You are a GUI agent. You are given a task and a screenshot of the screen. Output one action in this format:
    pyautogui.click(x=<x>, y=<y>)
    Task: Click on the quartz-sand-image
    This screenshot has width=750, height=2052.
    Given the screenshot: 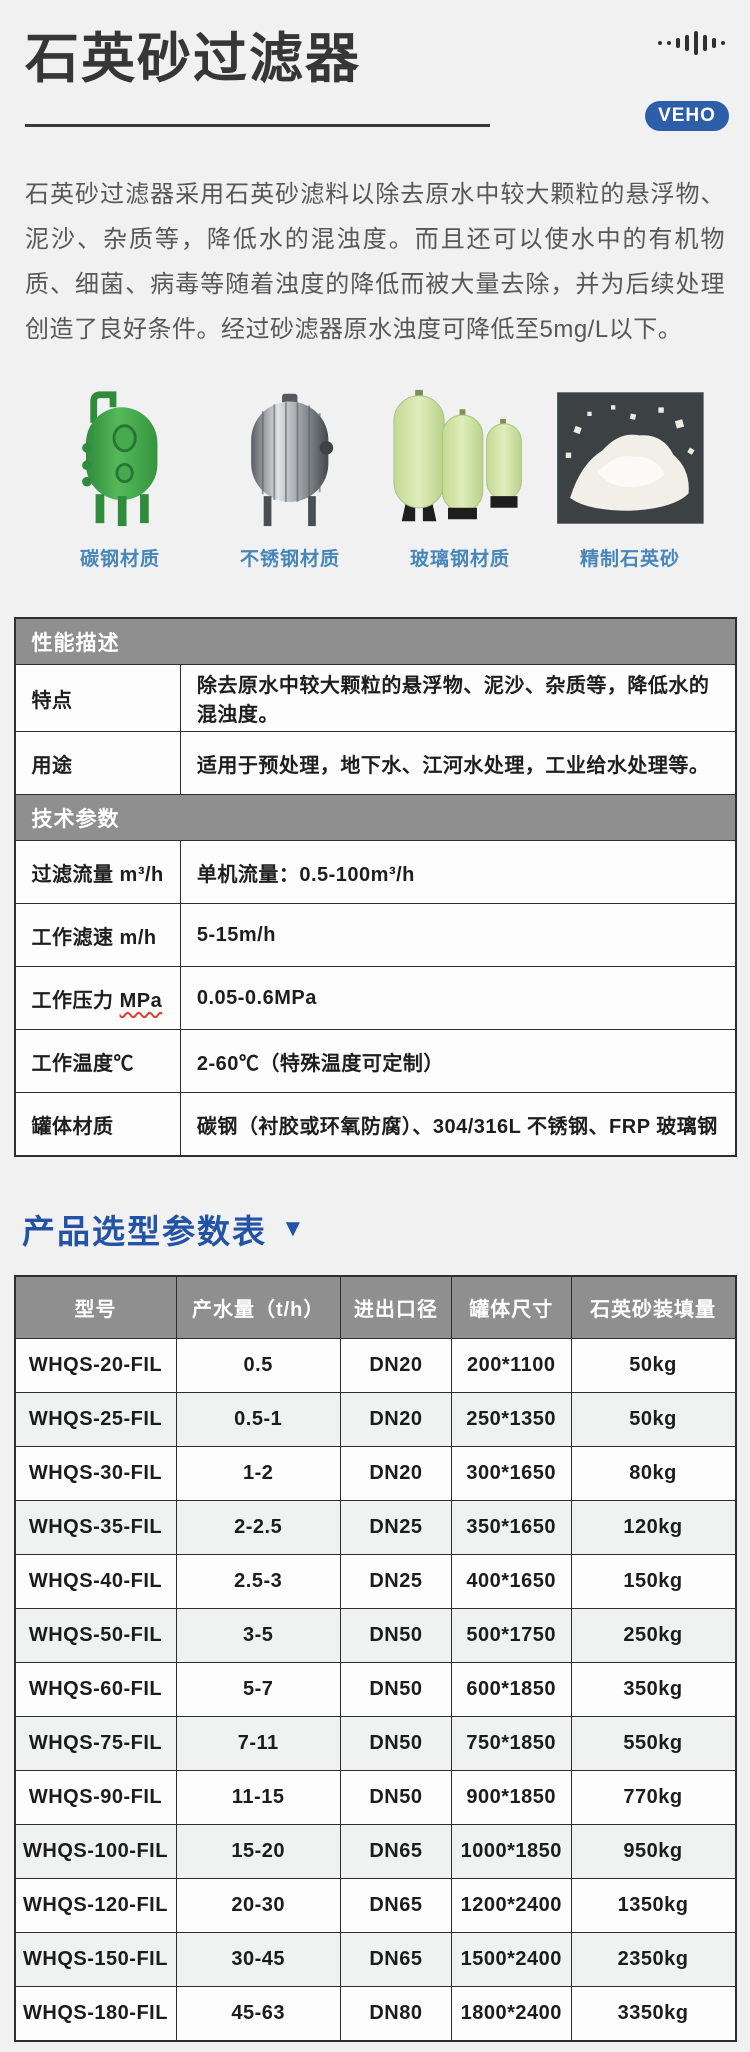 What is the action you would take?
    pyautogui.click(x=630, y=458)
    